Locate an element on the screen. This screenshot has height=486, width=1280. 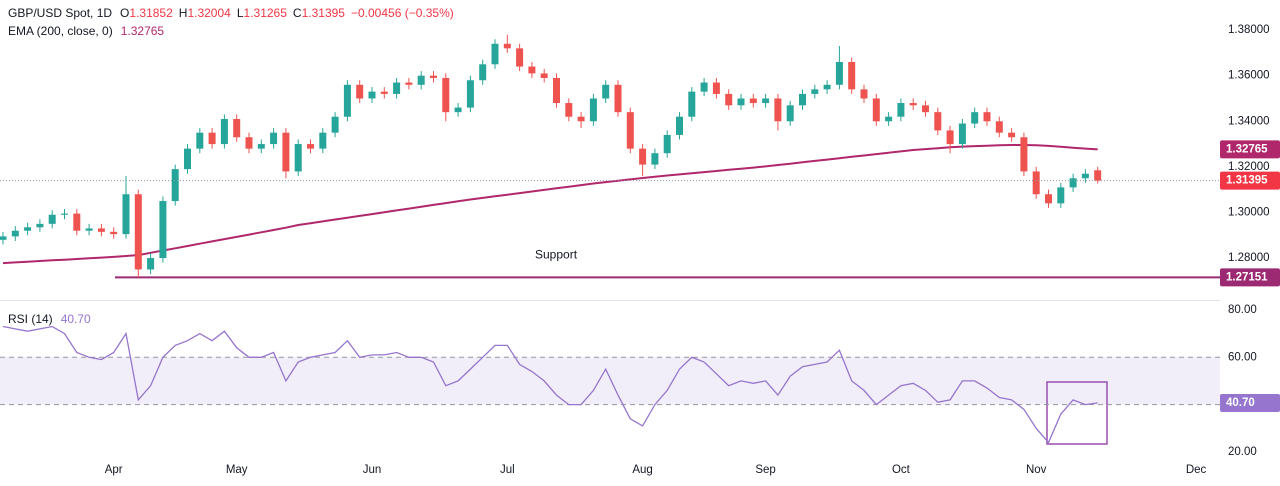
rsi-band is located at coordinates (610, 381).